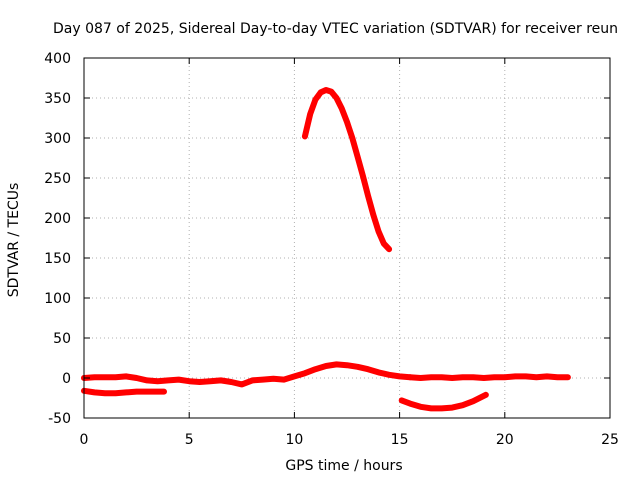 Image resolution: width=640 pixels, height=480 pixels. I want to click on y-tick-label: 400, so click(57, 59).